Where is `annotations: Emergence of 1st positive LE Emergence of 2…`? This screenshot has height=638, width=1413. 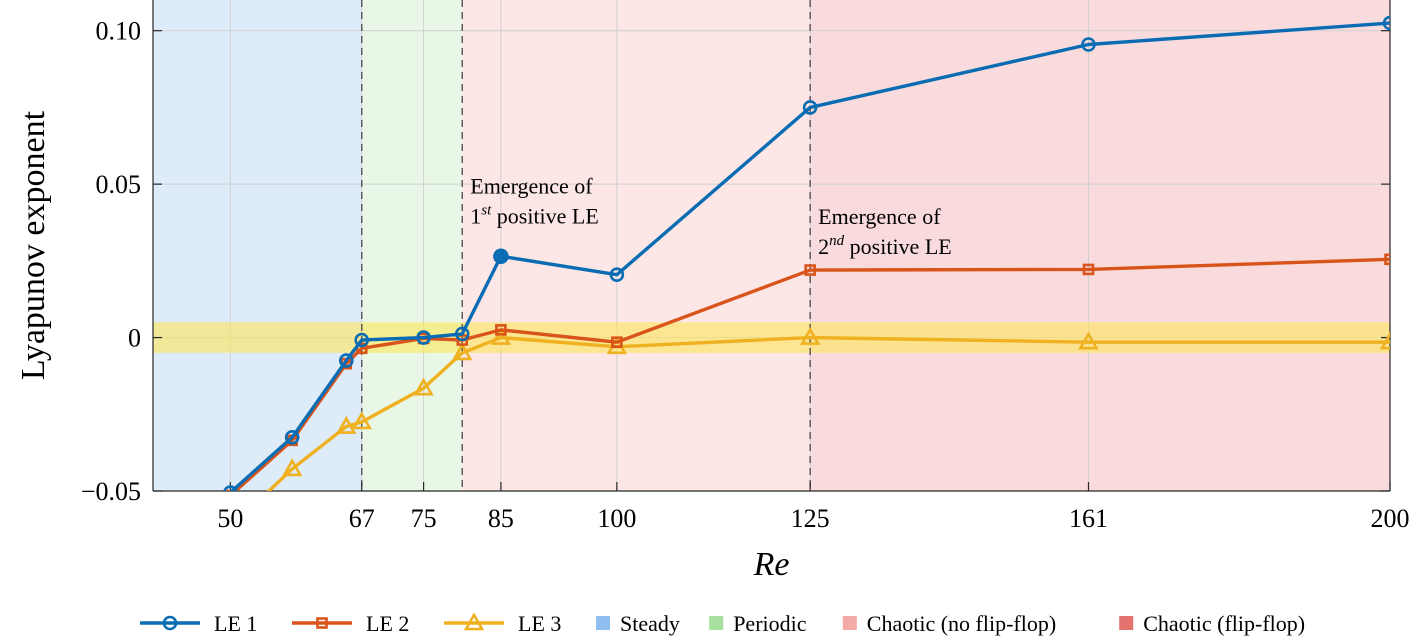 annotations: Emergence of 1st positive LE Emergence of 2… is located at coordinates (710, 216).